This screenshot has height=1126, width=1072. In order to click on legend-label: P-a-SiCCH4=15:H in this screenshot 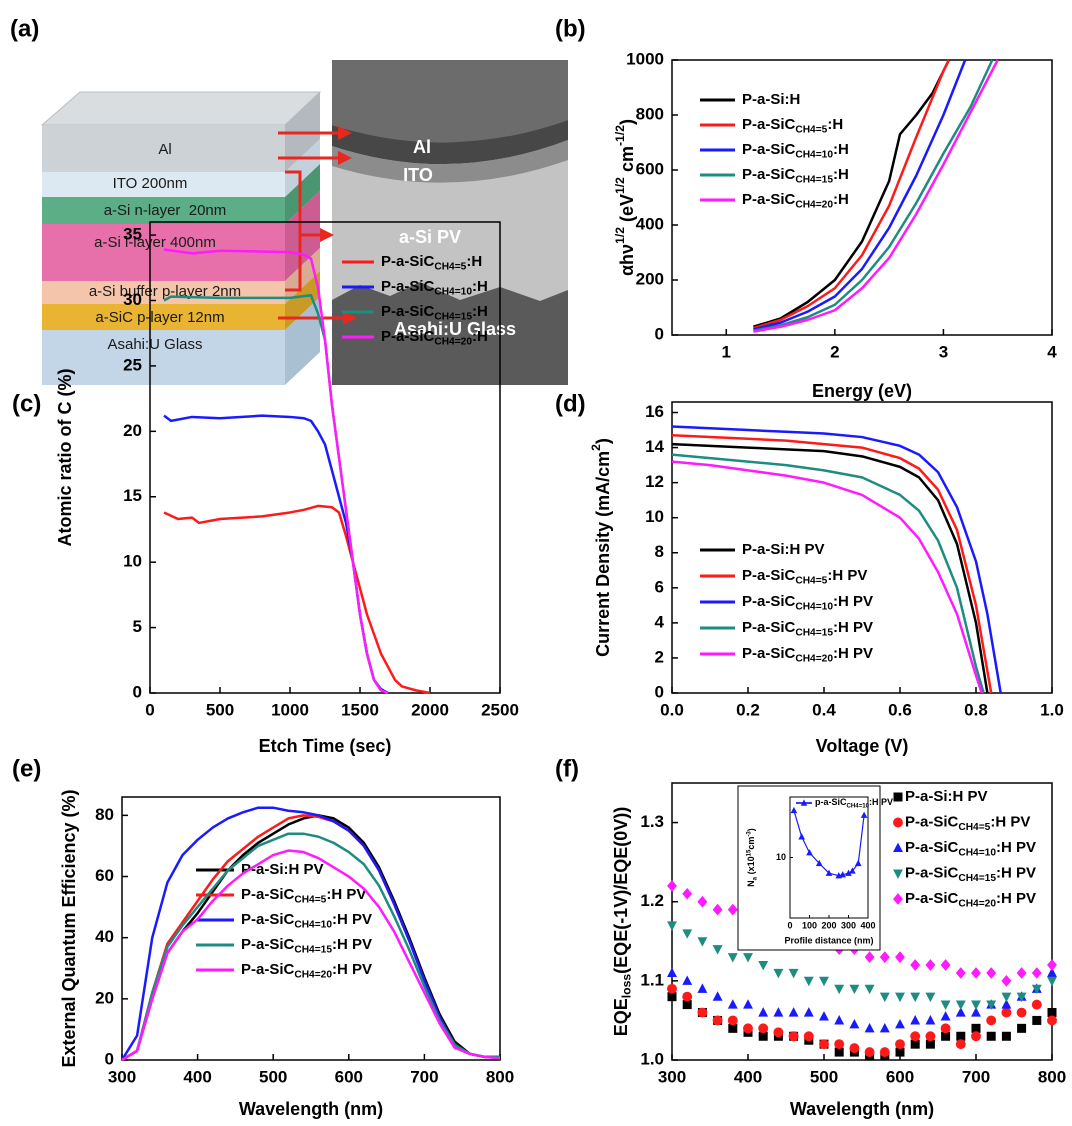, I will do `click(434, 312)`.